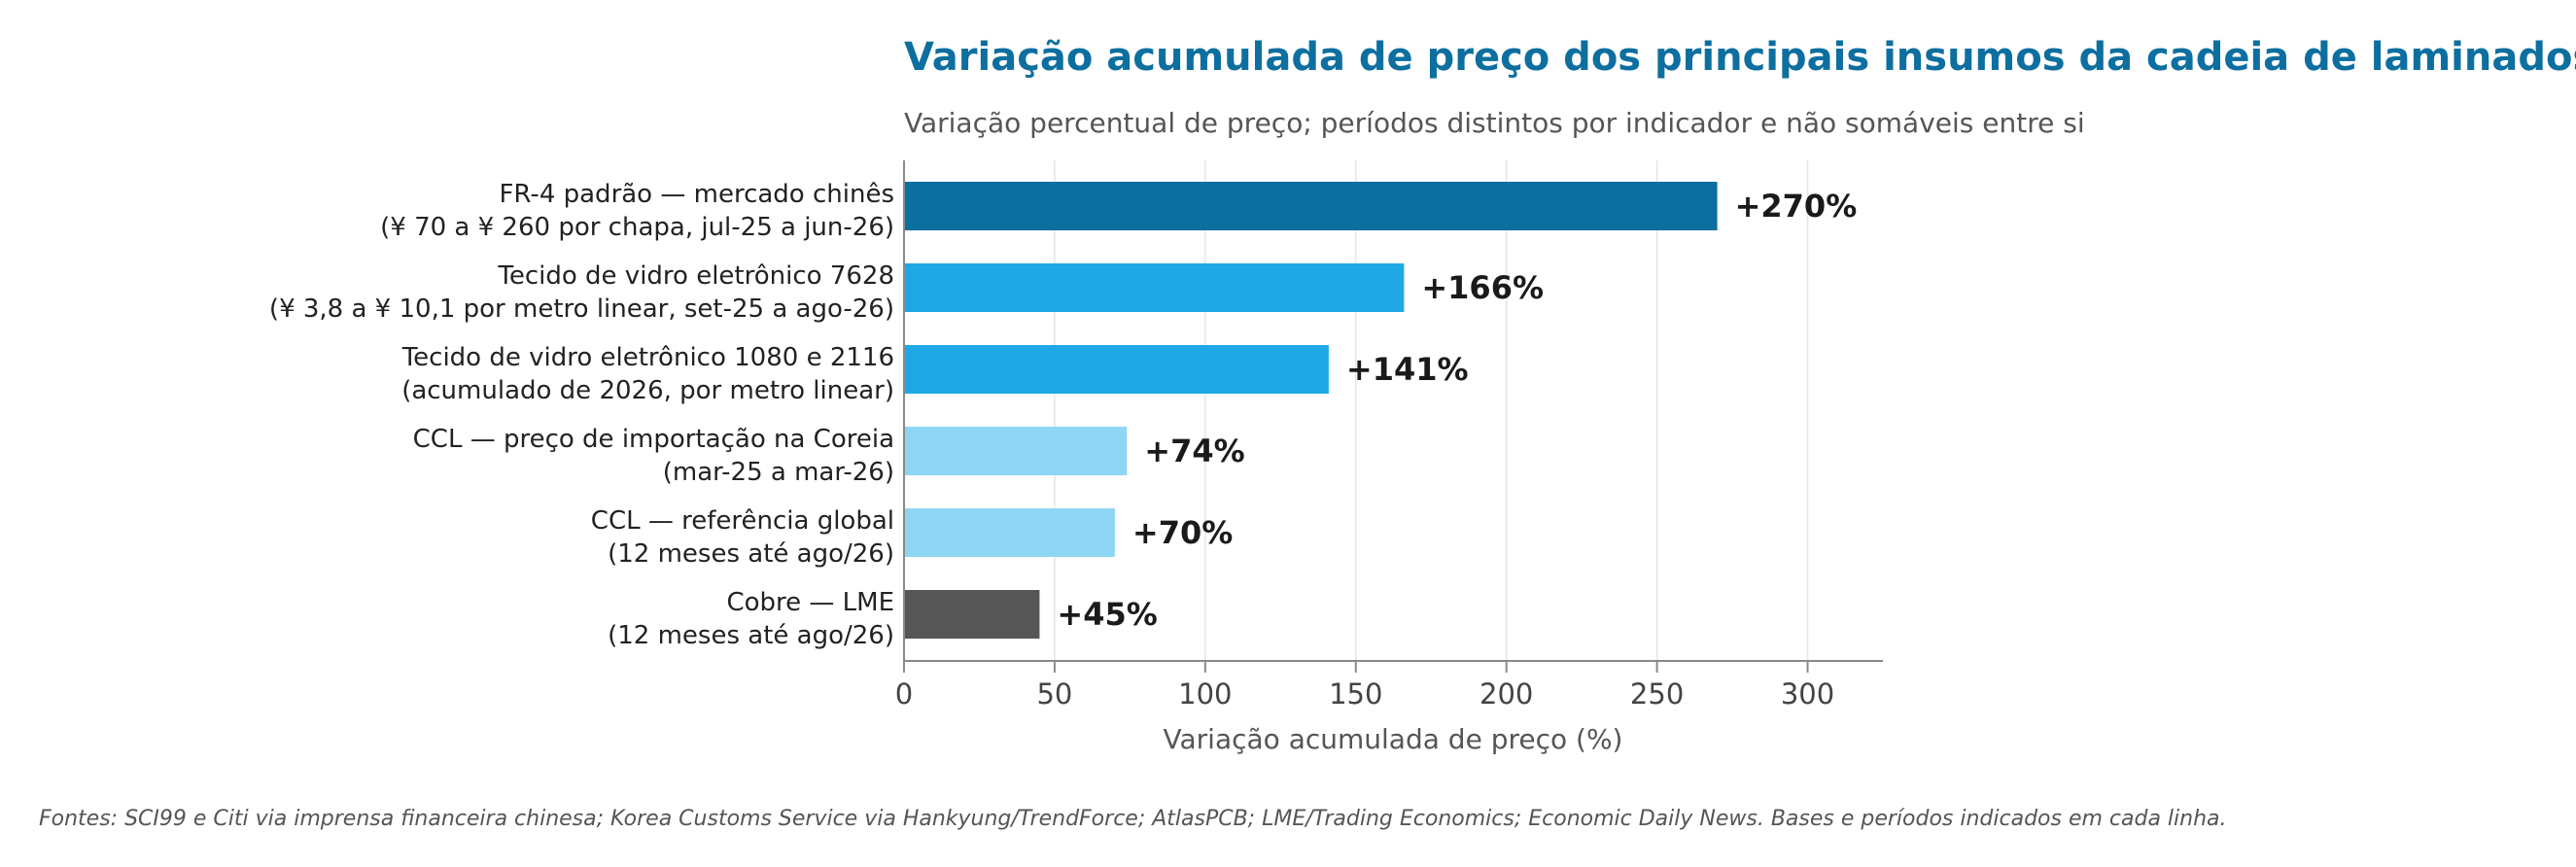 Image resolution: width=2576 pixels, height=867 pixels. What do you see at coordinates (1356, 694) in the screenshot?
I see `x-tick-label: 150` at bounding box center [1356, 694].